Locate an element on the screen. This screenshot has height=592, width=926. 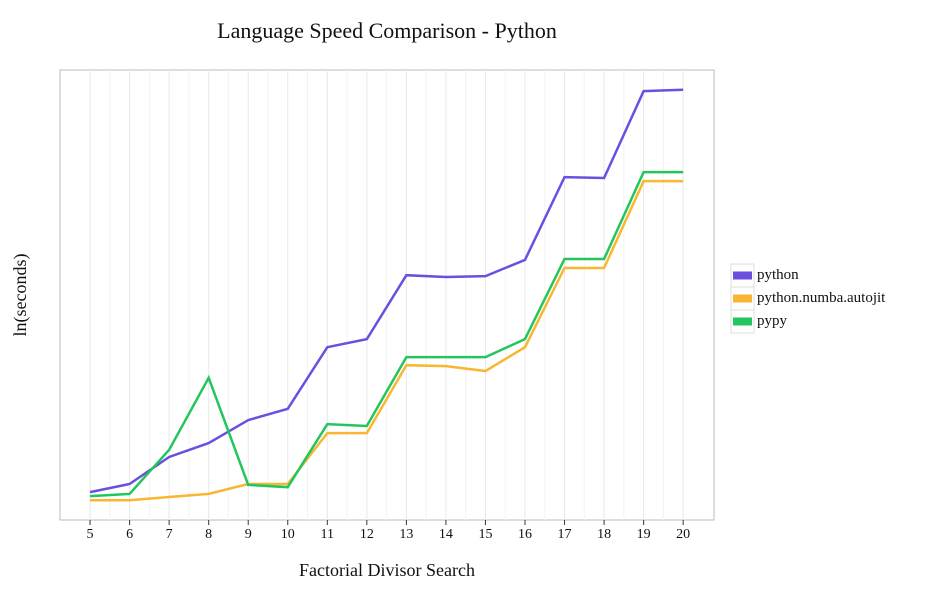
y-axis-title: ln(seconds) is located at coordinates (20, 295).